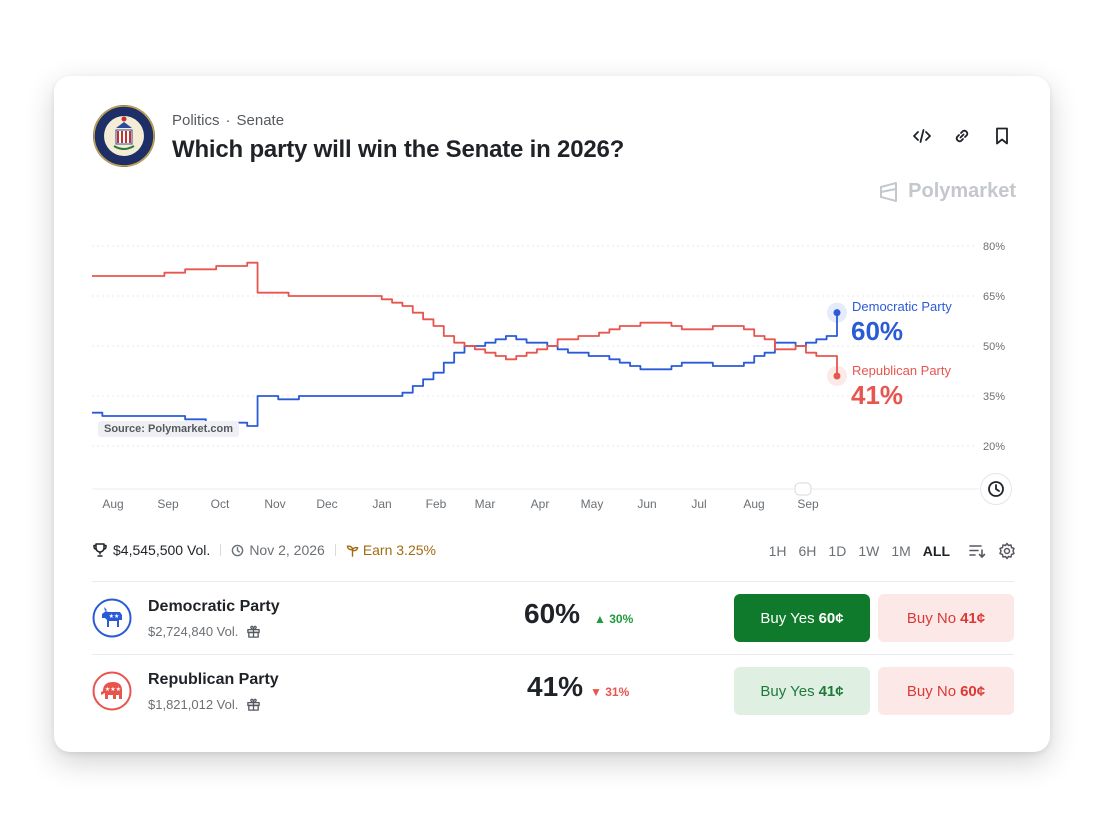  What do you see at coordinates (877, 395) in the screenshot?
I see `series-label-value: 41%` at bounding box center [877, 395].